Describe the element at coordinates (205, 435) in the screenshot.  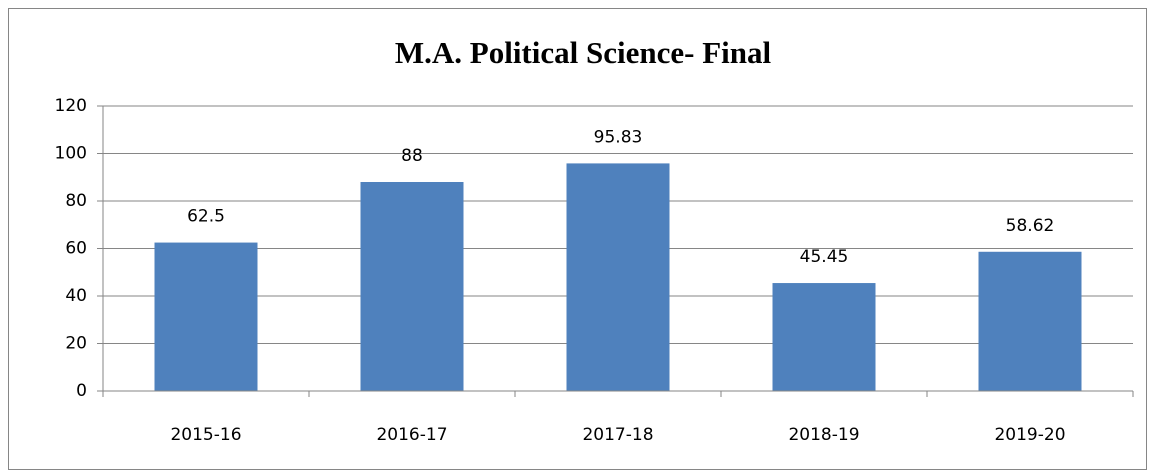
I see `x-tick-label: 2015-16` at that location.